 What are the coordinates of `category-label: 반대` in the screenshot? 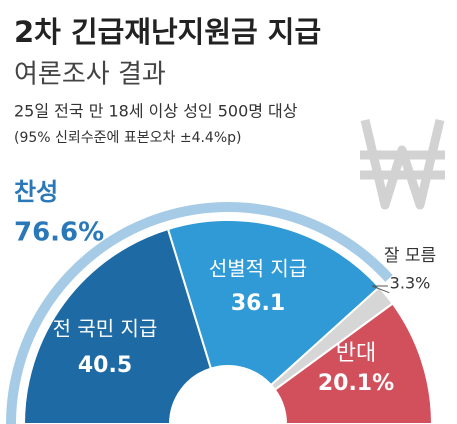 It's located at (356, 353).